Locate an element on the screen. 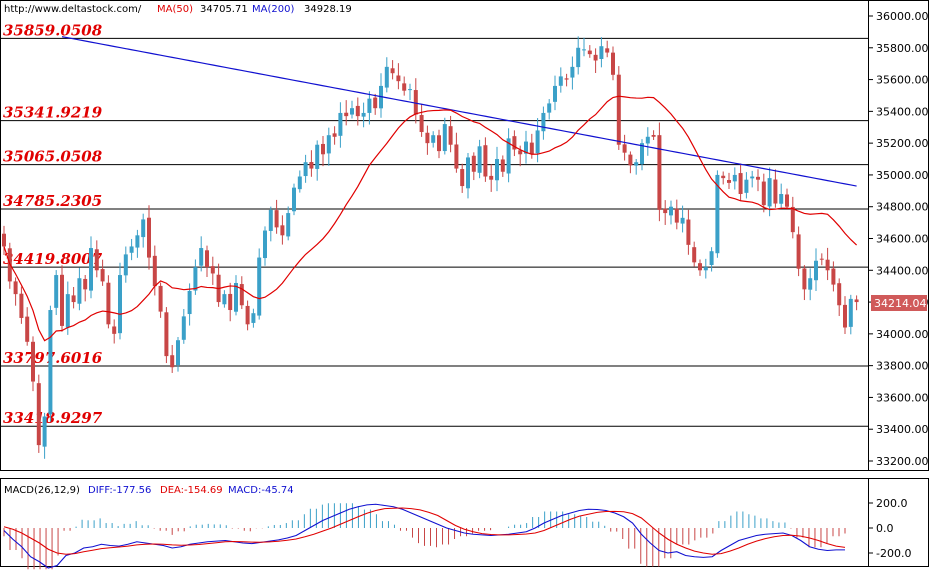  price-tick-label: 33600.00 is located at coordinates (902, 397).